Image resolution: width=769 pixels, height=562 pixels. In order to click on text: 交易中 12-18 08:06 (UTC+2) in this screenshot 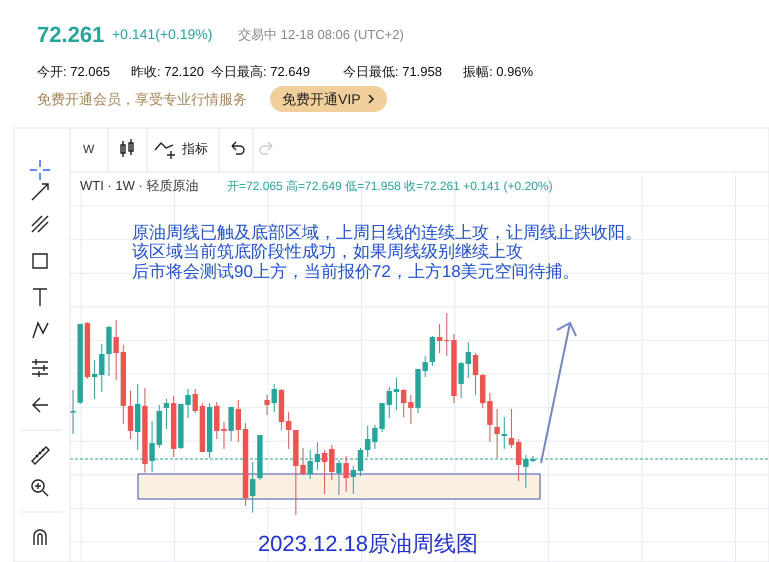, I will do `click(321, 34)`.